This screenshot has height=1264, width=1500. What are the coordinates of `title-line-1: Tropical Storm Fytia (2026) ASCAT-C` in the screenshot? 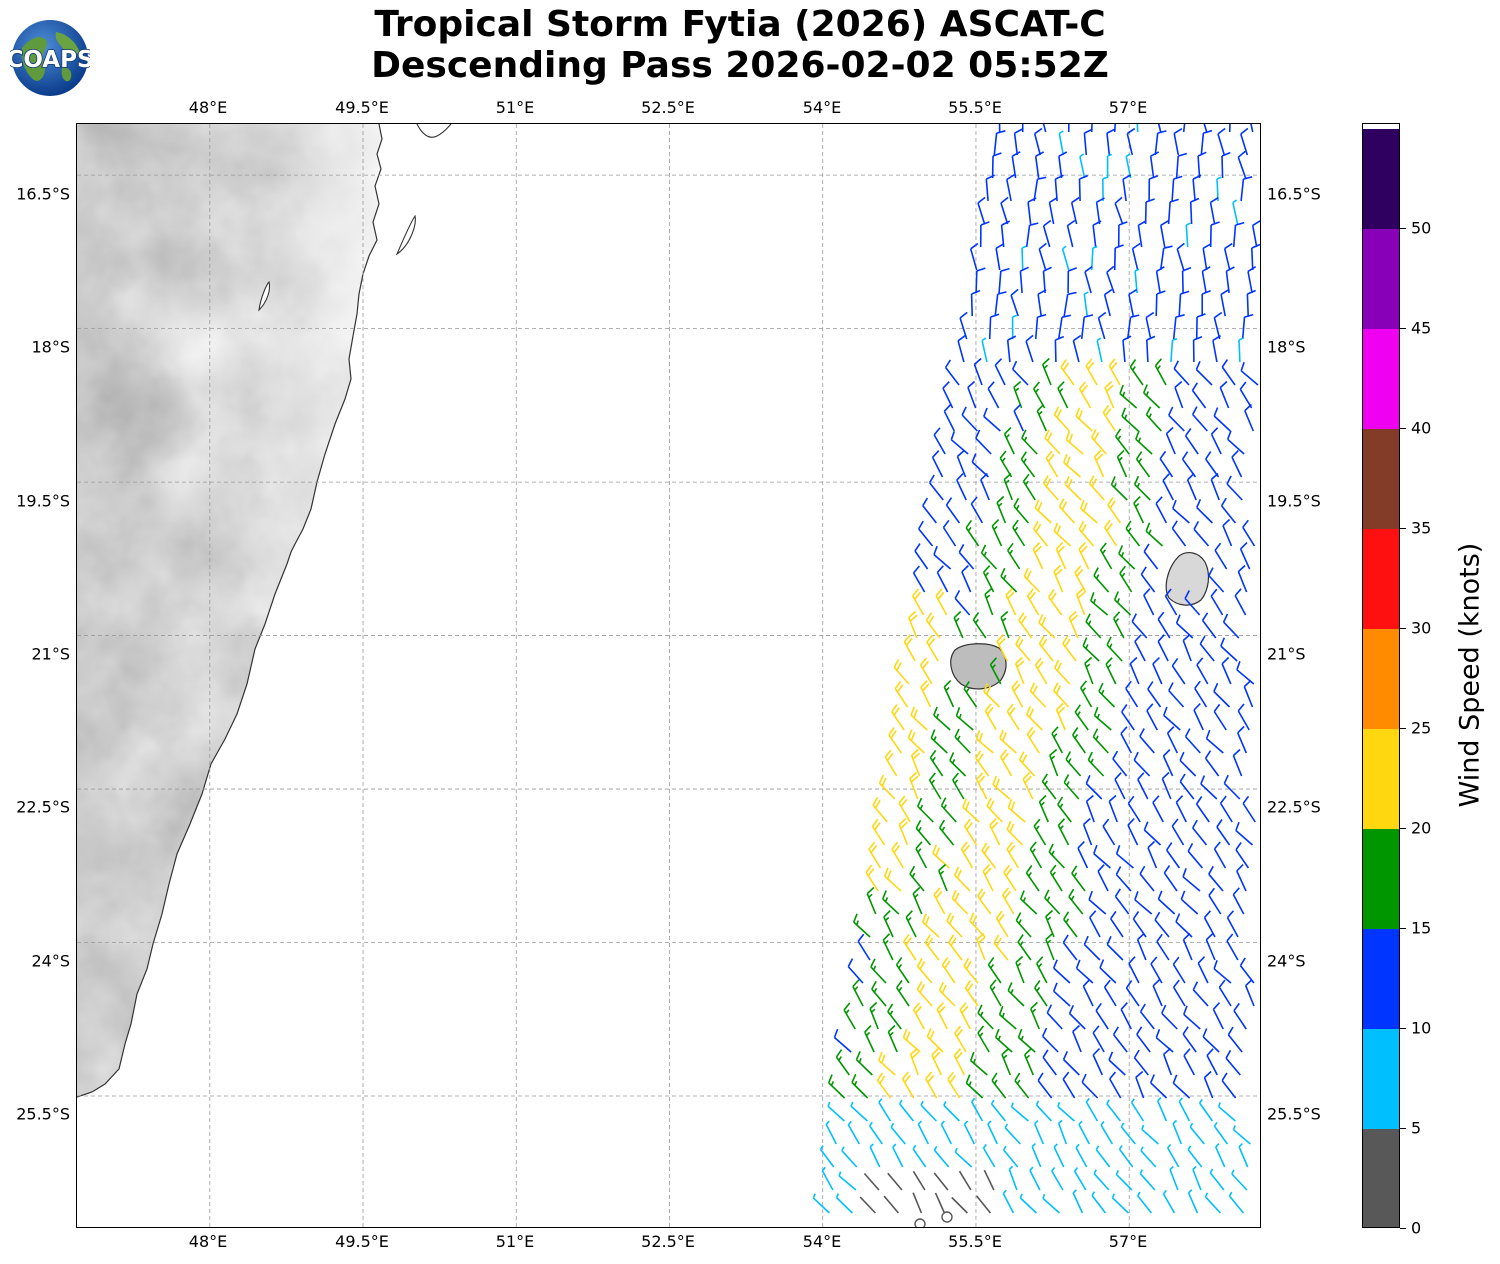 It's located at (740, 24).